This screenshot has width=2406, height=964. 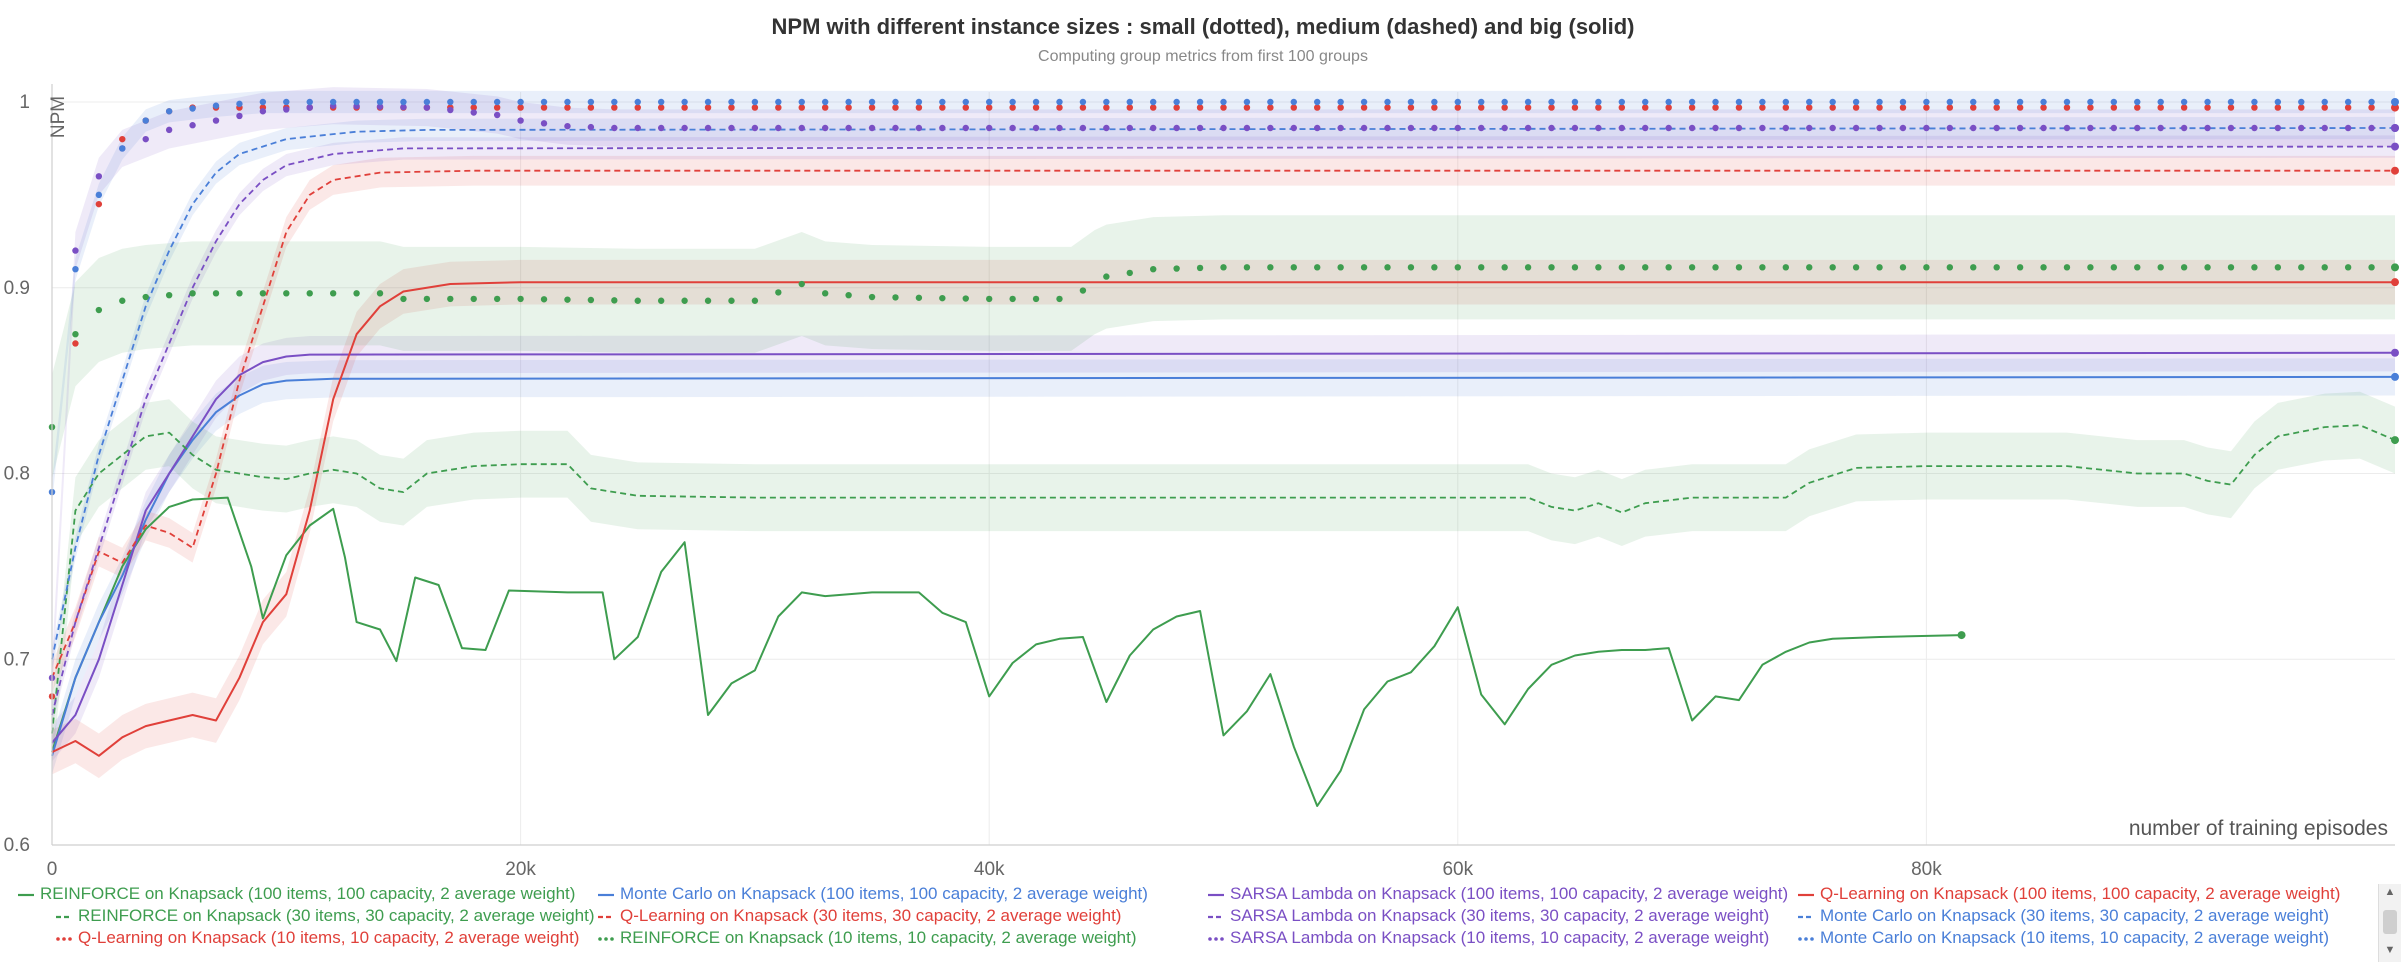 What do you see at coordinates (17, 288) in the screenshot?
I see `y-tick-label: 0.9` at bounding box center [17, 288].